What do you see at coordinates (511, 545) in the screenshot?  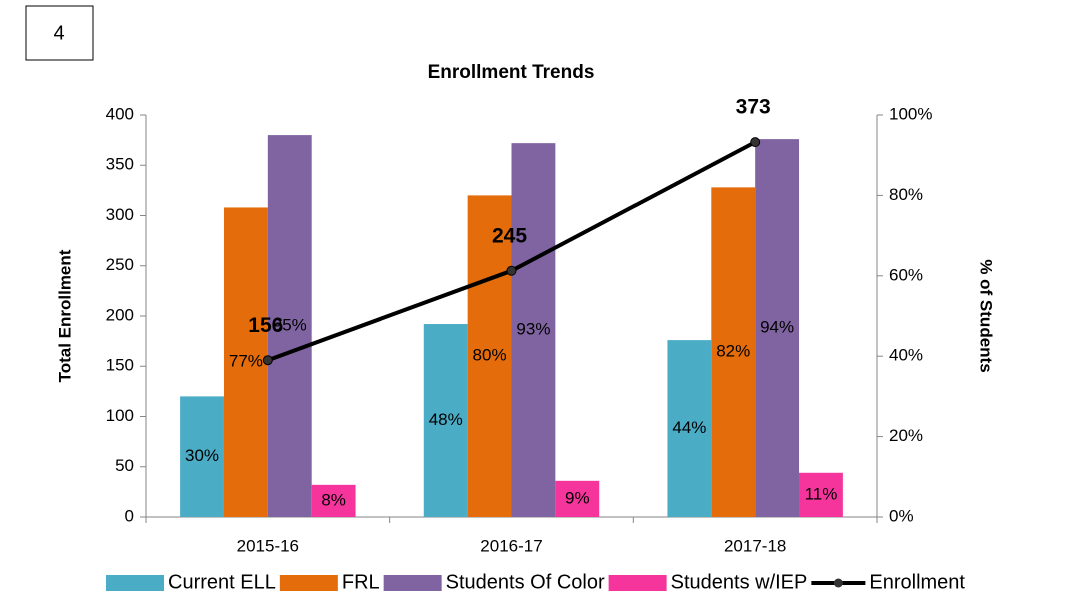 I see `x-tick-label: 2016-17` at bounding box center [511, 545].